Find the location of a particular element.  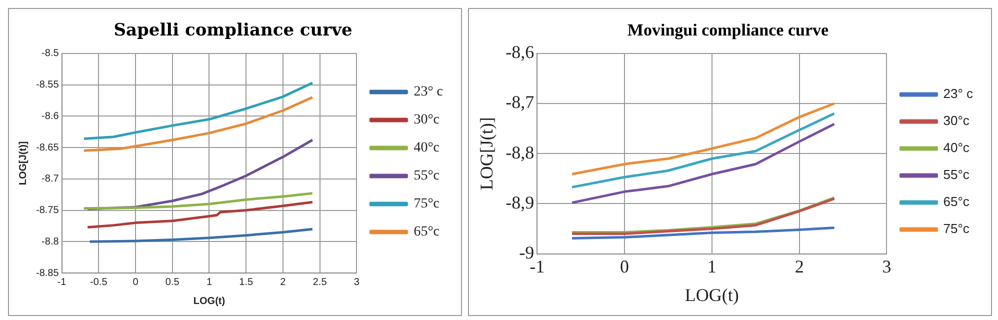

y-tick-label: -8.6 is located at coordinates (51, 116).